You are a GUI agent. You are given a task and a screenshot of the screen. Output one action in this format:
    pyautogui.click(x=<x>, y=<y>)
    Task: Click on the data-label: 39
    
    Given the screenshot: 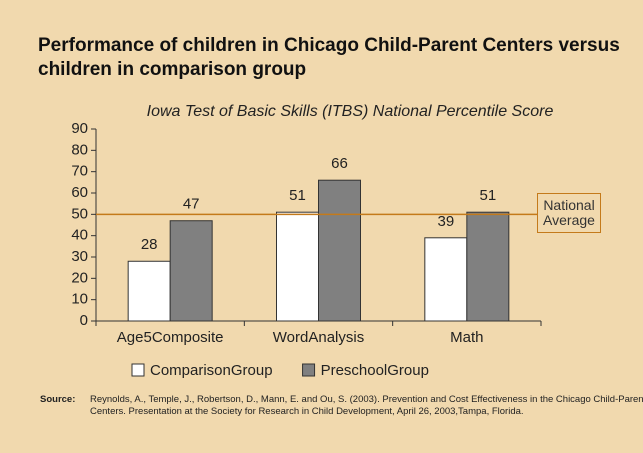 What is the action you would take?
    pyautogui.click(x=445, y=221)
    